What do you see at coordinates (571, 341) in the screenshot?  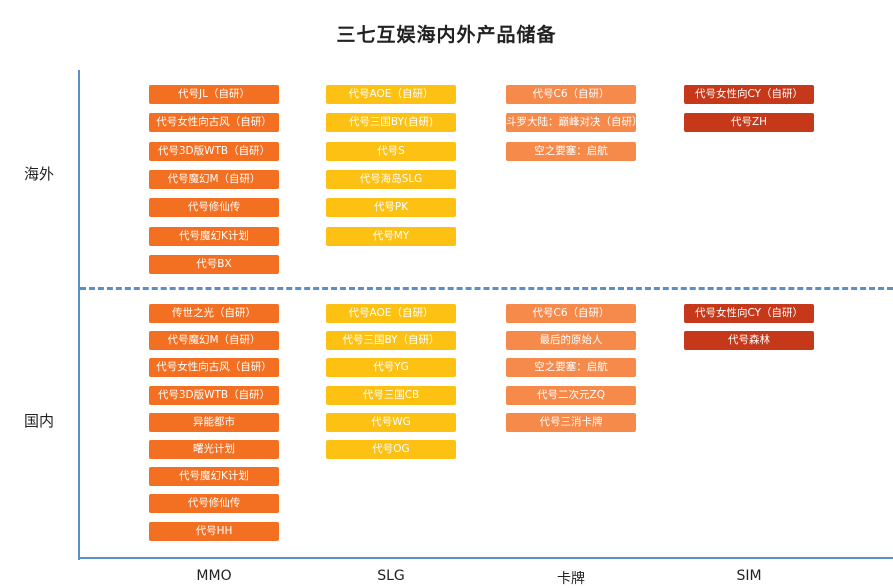 I see `domestic-card-product-box: 最后的原始人` at bounding box center [571, 341].